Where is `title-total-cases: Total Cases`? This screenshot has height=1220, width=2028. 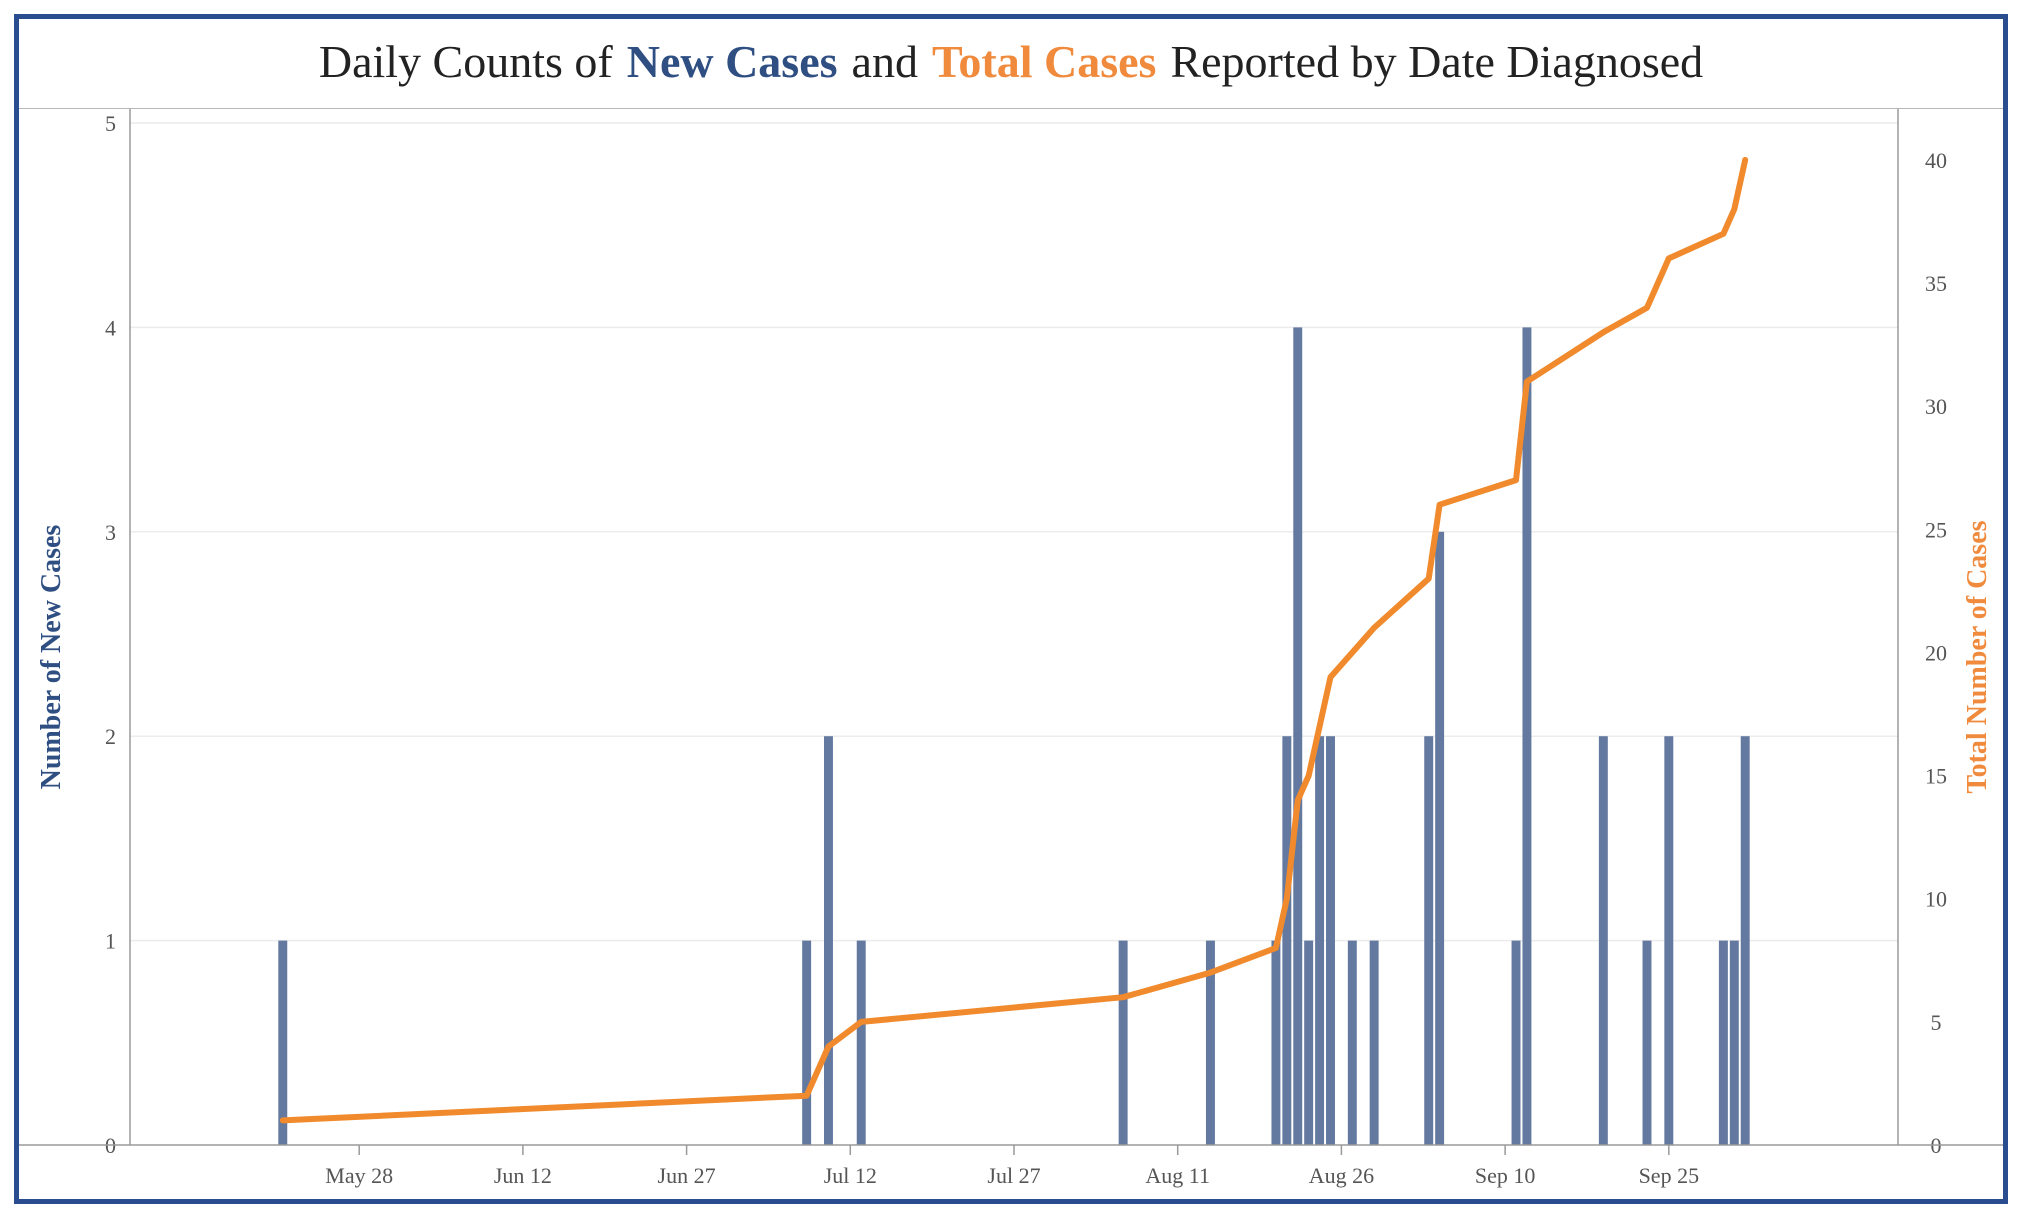 title-total-cases: Total Cases is located at coordinates (1044, 61).